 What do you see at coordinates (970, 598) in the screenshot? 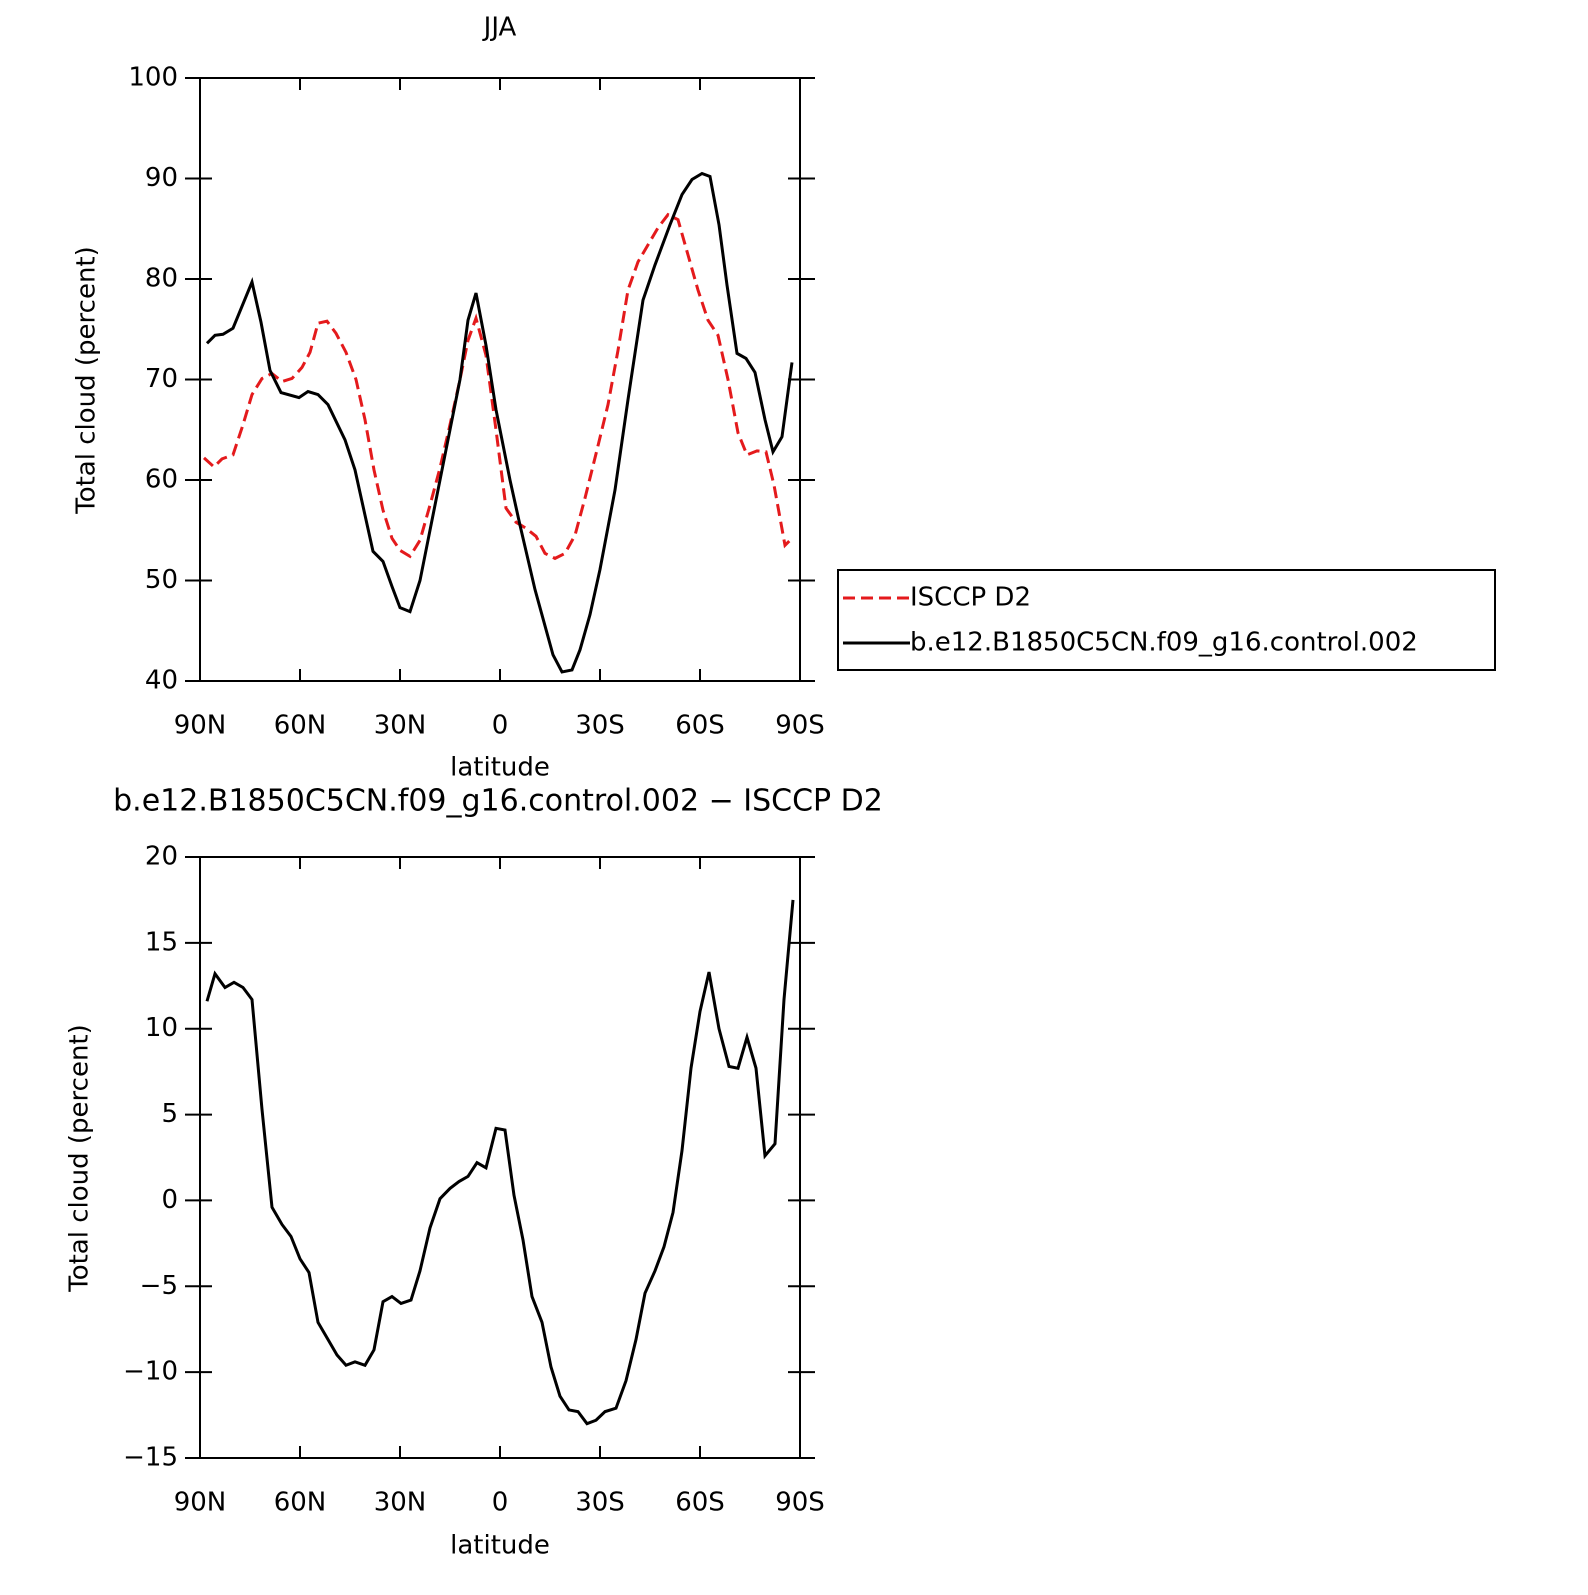
I see `legend-label: ISCCP D2` at bounding box center [970, 598].